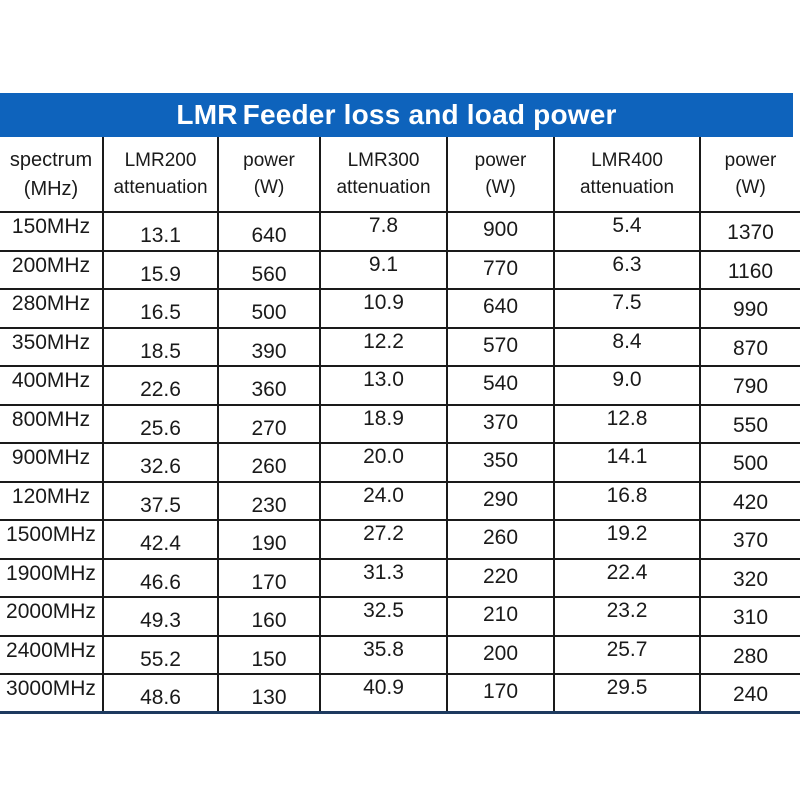  I want to click on cell-value: 500, so click(750, 464).